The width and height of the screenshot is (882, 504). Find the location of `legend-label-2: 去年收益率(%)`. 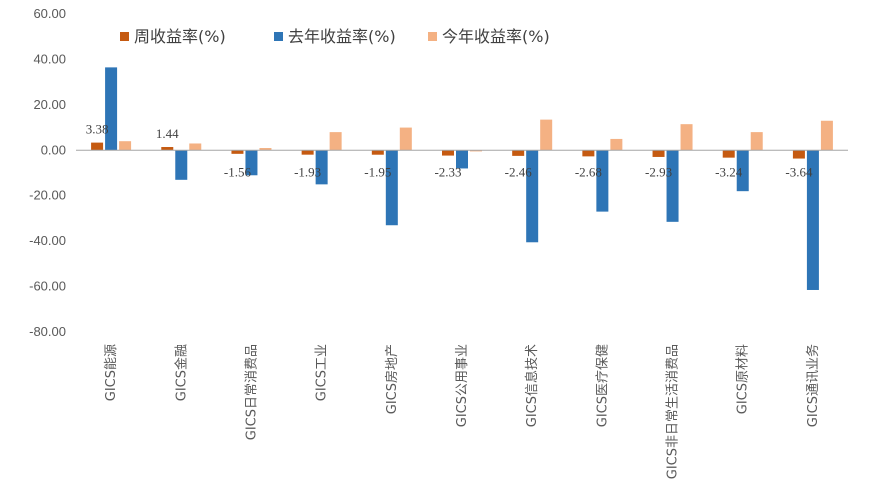

legend-label-2: 去年收益率(%) is located at coordinates (342, 36).